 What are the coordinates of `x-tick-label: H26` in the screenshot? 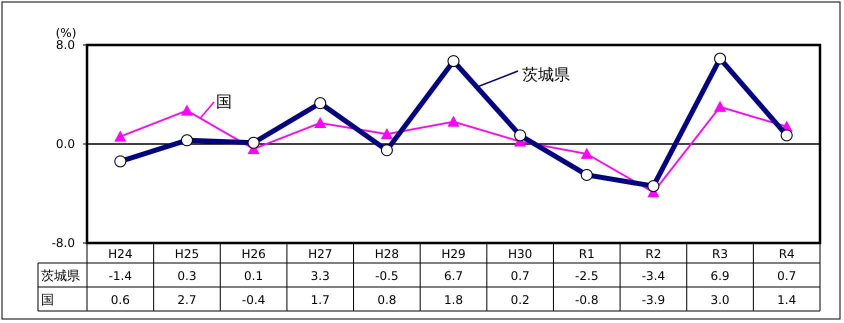 It's located at (253, 254).